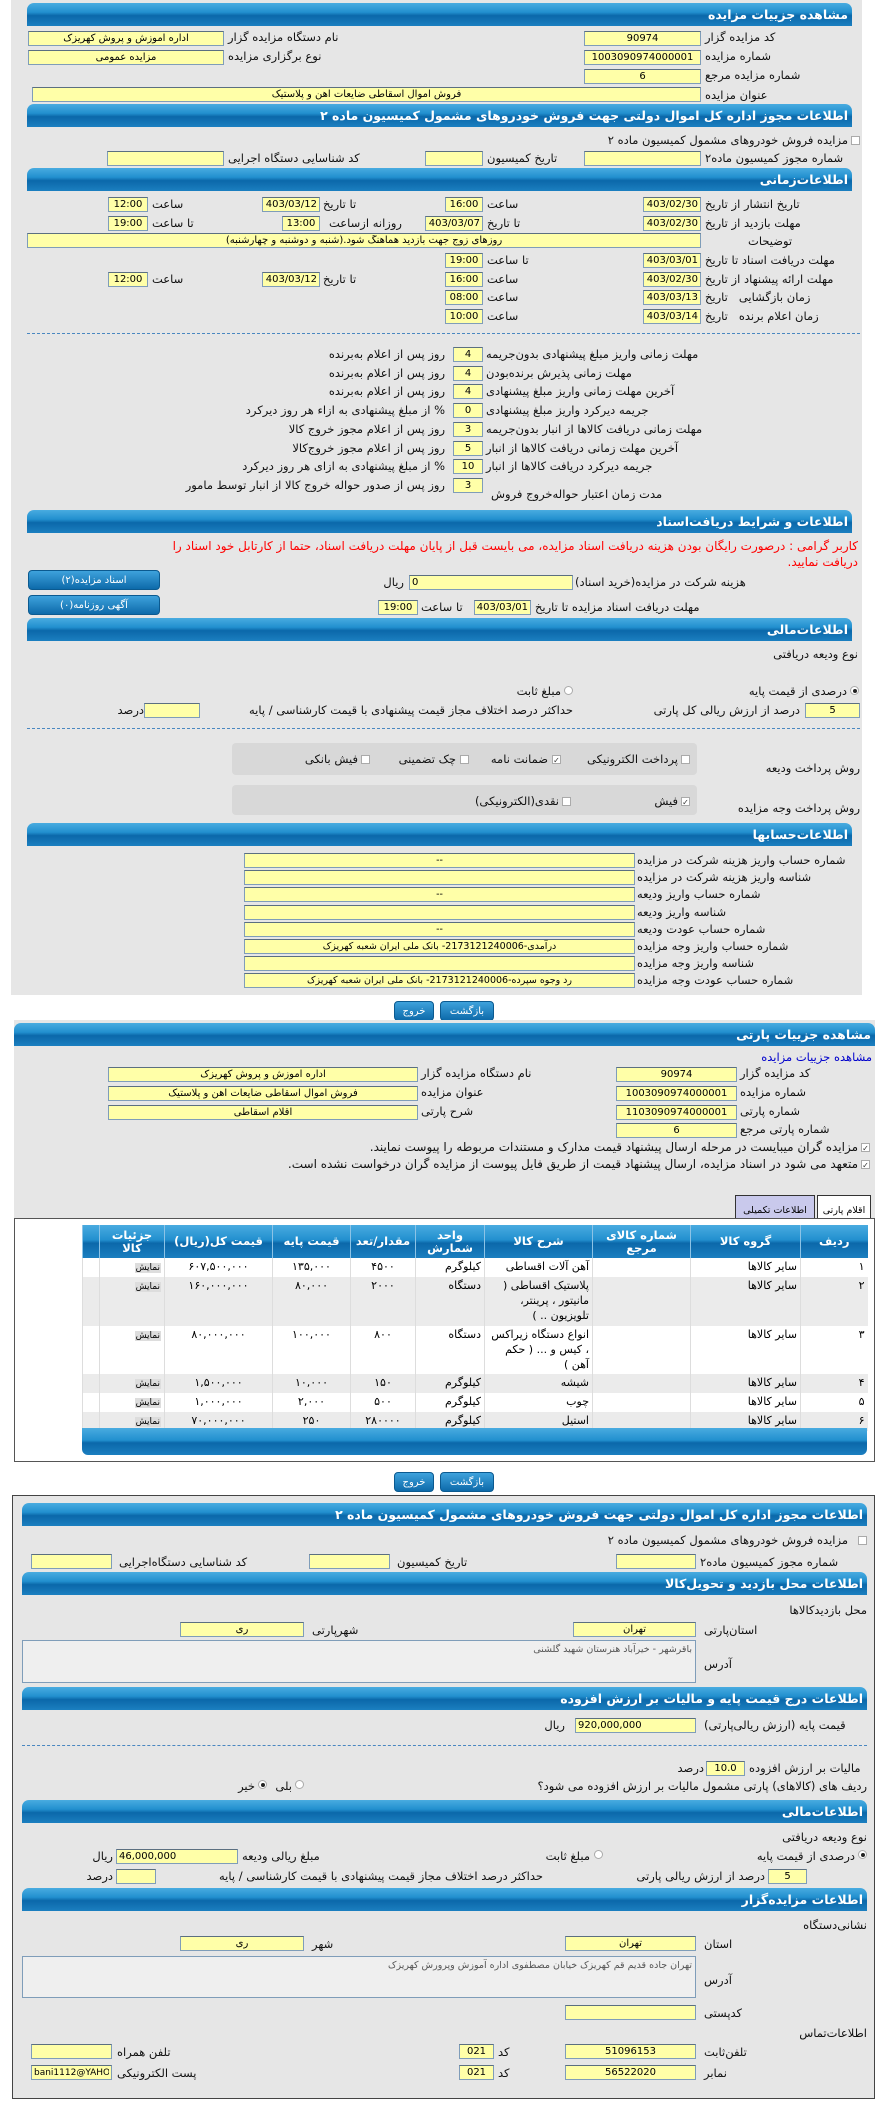 The height and width of the screenshot is (2101, 878). I want to click on permit2-checkbox, so click(862, 1540).